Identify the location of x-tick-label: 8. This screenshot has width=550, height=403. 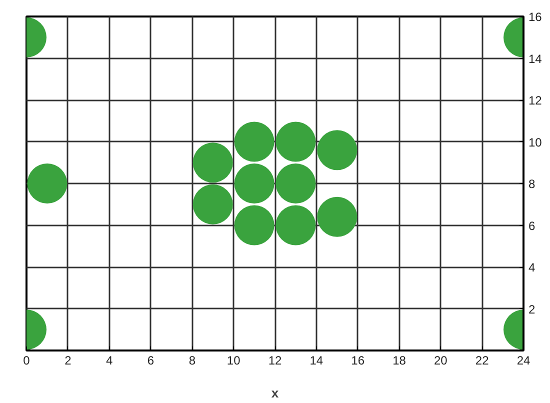
(192, 361).